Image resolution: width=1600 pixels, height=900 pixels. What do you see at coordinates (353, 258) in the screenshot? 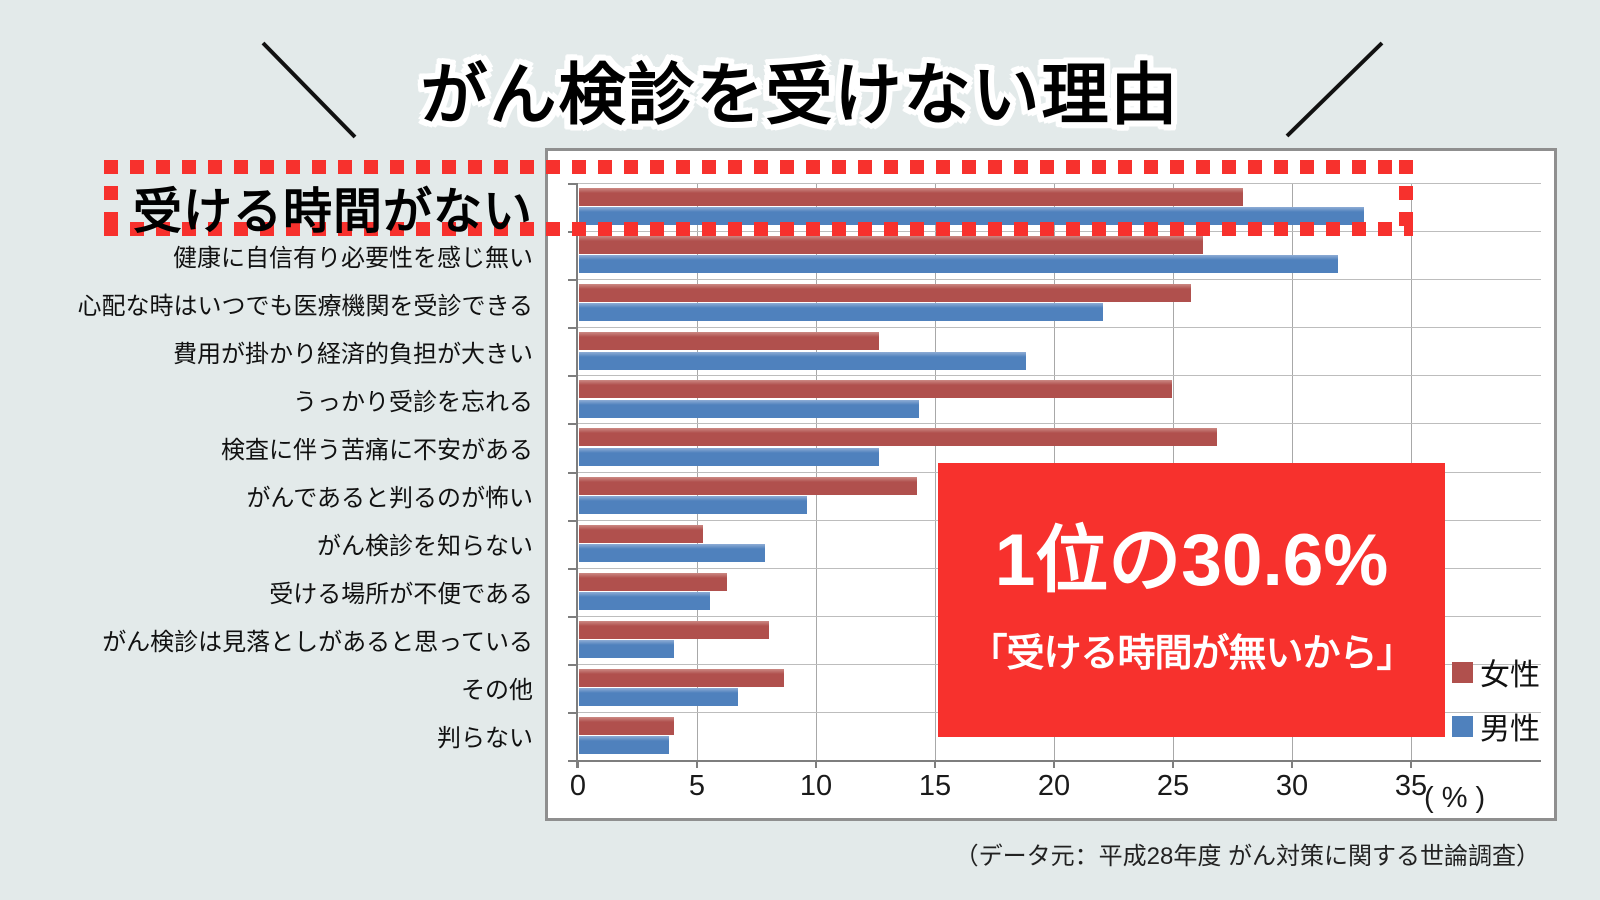
I see `category-label: 健康に自信有り必要性を感じ無い` at bounding box center [353, 258].